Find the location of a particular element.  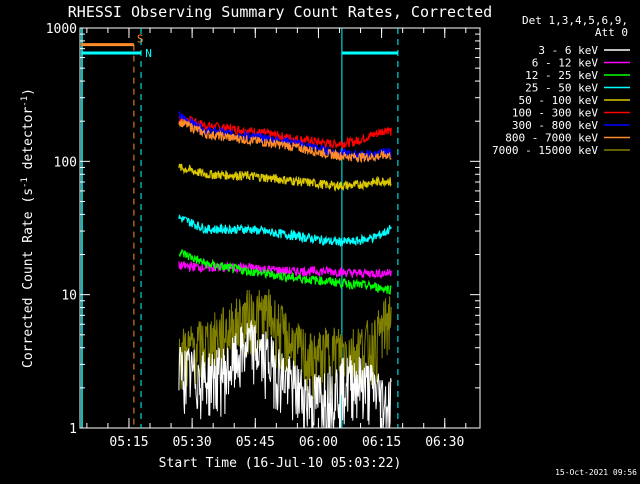

y-label-middle: detector is located at coordinates (28, 142).